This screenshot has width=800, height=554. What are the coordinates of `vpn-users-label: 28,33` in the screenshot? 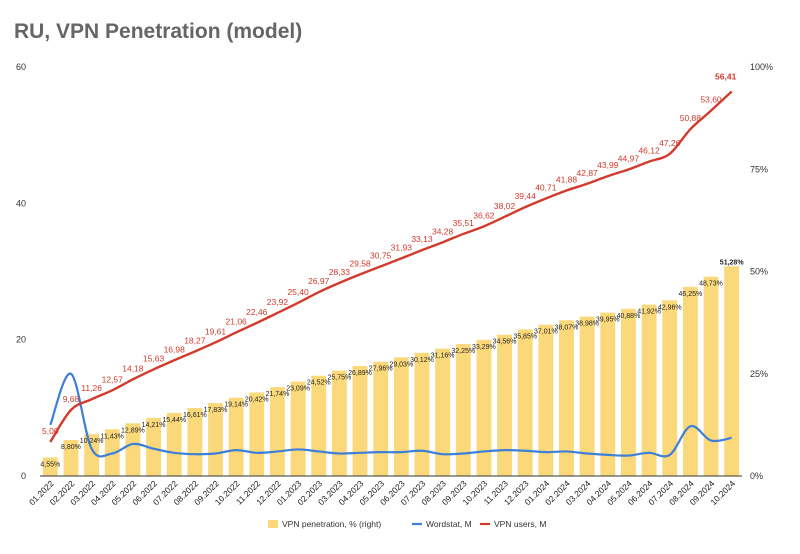 It's located at (340, 272).